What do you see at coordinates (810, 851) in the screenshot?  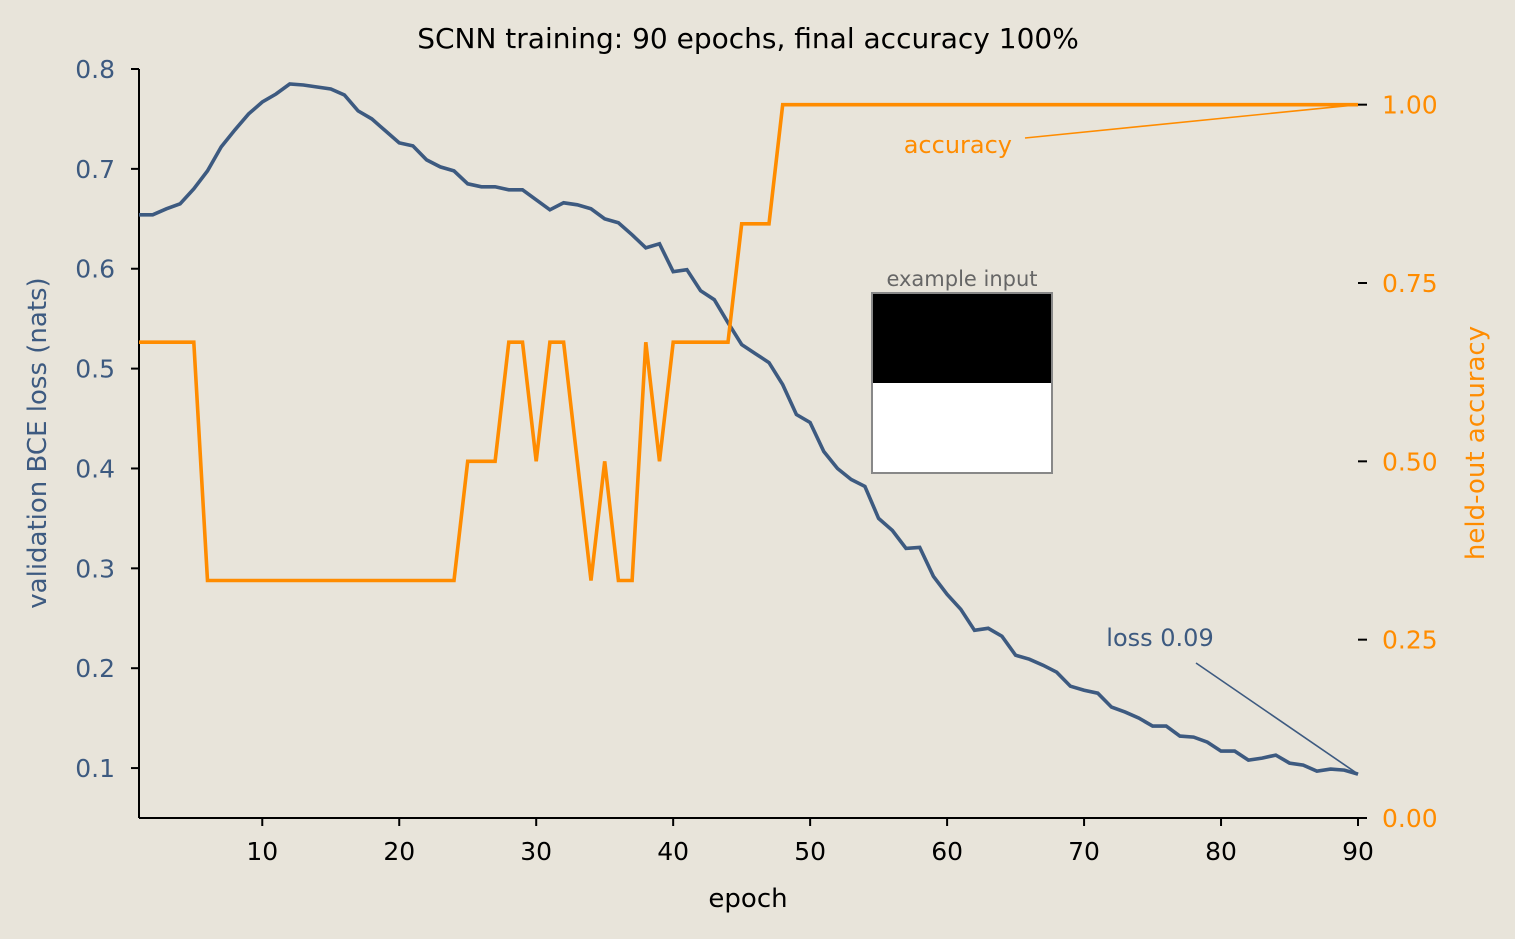 I see `x-tick-label: 50` at bounding box center [810, 851].